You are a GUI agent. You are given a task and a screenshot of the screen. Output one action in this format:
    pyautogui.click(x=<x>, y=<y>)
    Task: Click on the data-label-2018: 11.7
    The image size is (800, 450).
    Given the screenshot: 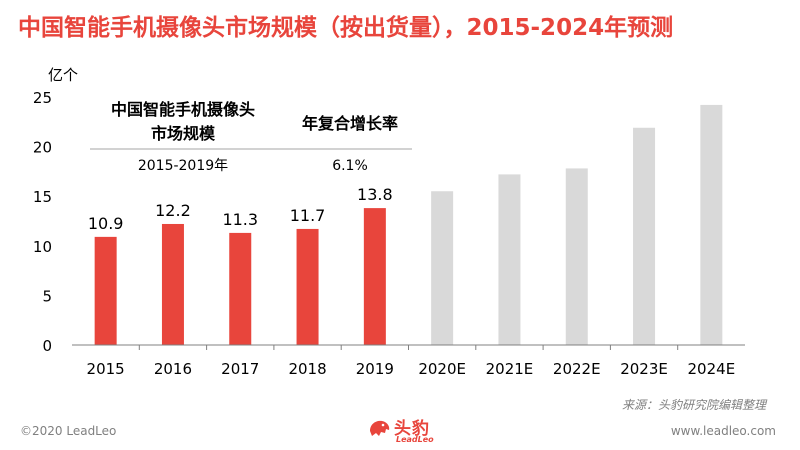 What is the action you would take?
    pyautogui.click(x=308, y=215)
    